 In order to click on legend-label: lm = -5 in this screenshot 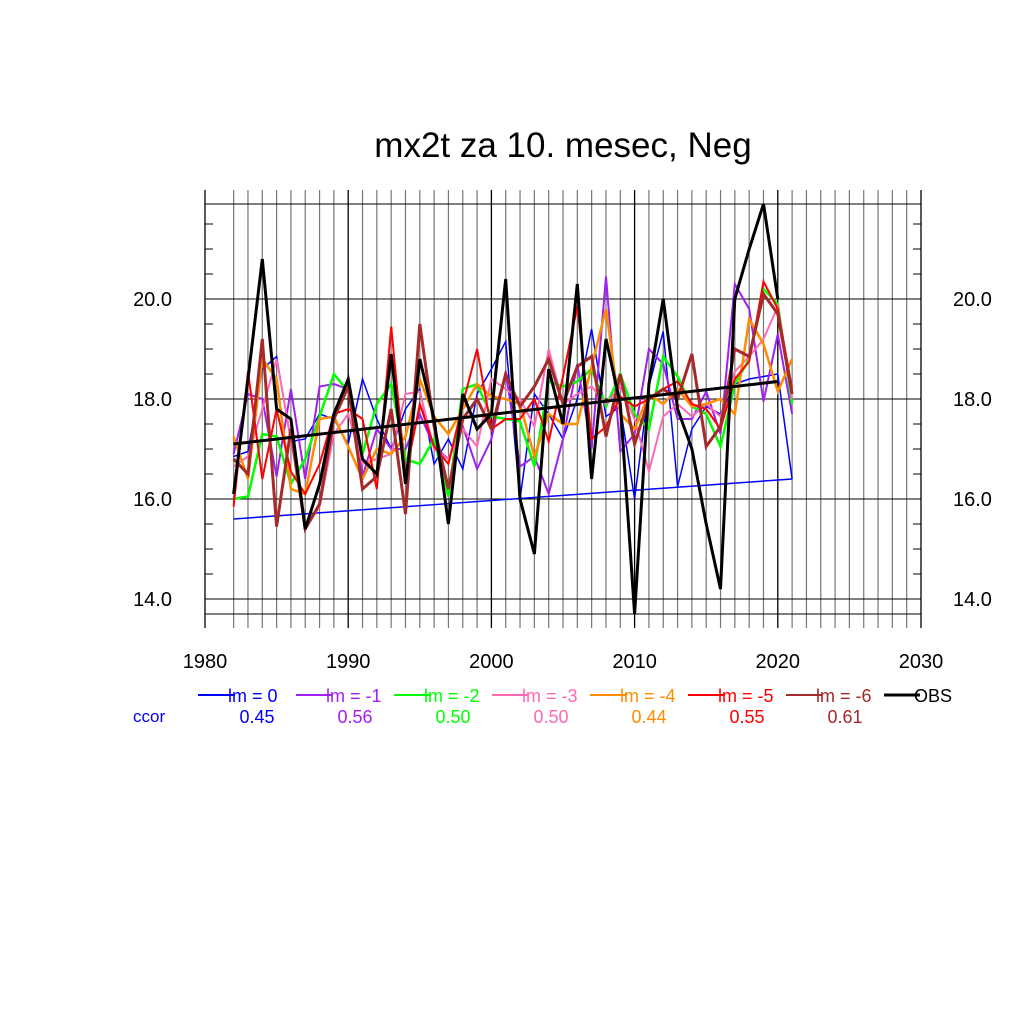, I will do `click(746, 696)`.